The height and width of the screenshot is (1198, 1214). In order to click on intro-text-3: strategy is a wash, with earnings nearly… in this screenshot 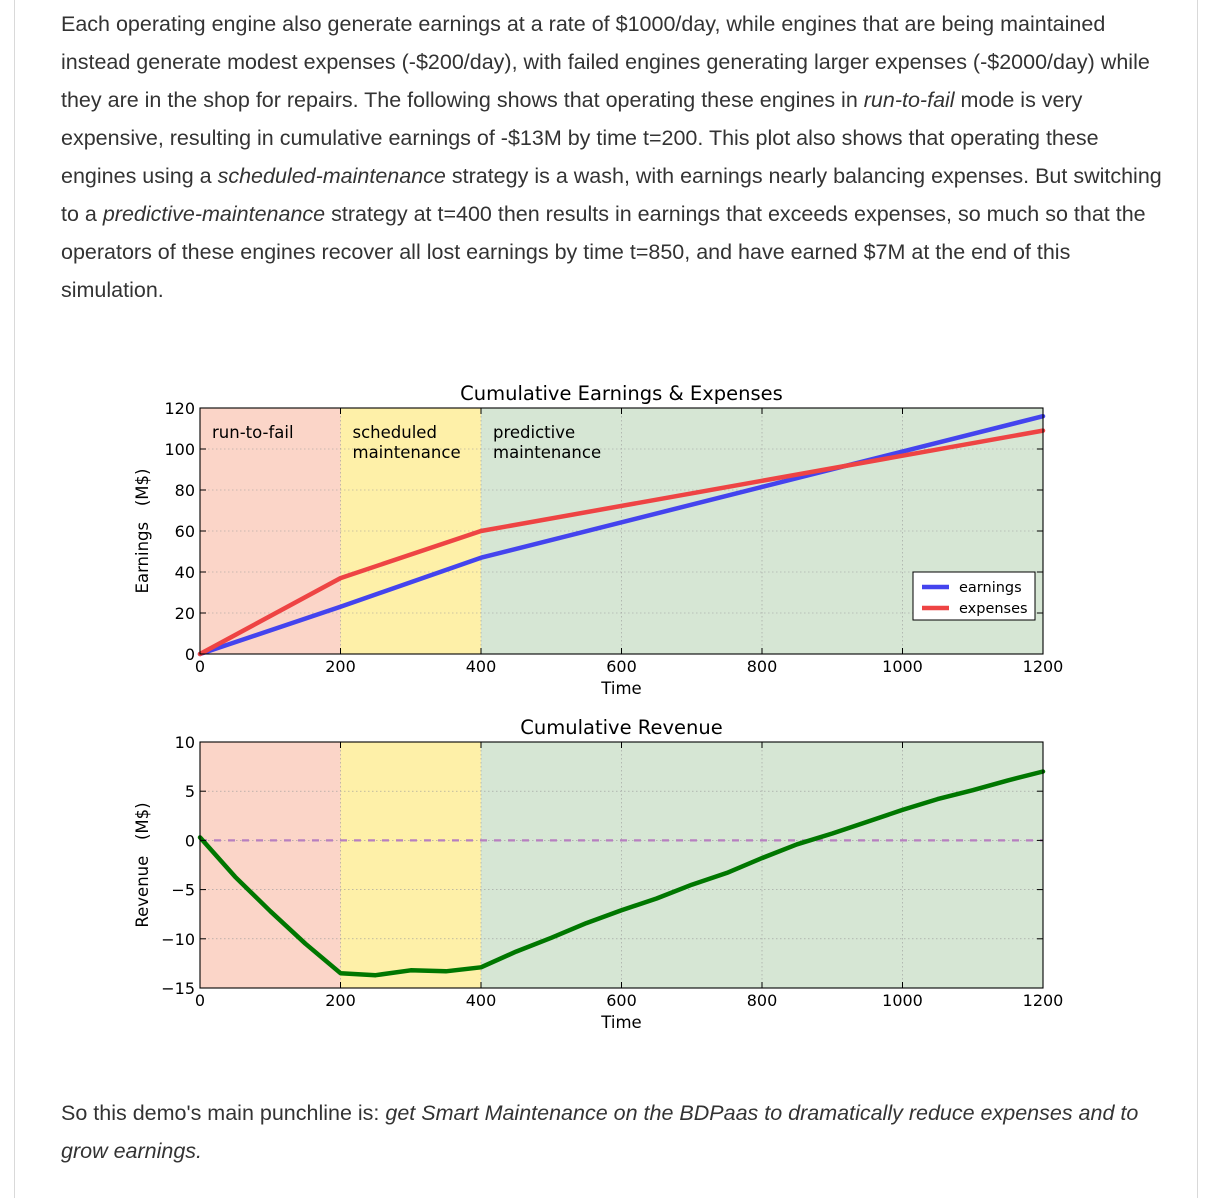, I will do `click(611, 195)`.